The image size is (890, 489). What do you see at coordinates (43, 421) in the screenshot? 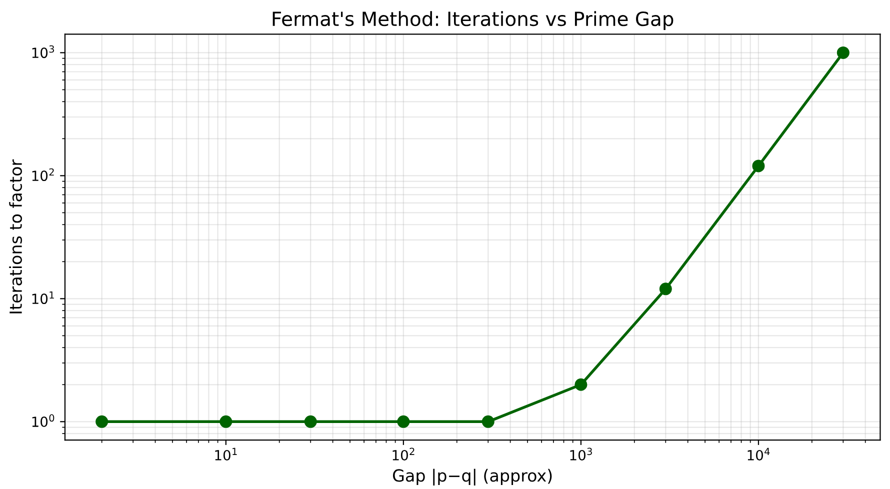
I see `y-tick-label: 10$^{0}$` at bounding box center [43, 421].